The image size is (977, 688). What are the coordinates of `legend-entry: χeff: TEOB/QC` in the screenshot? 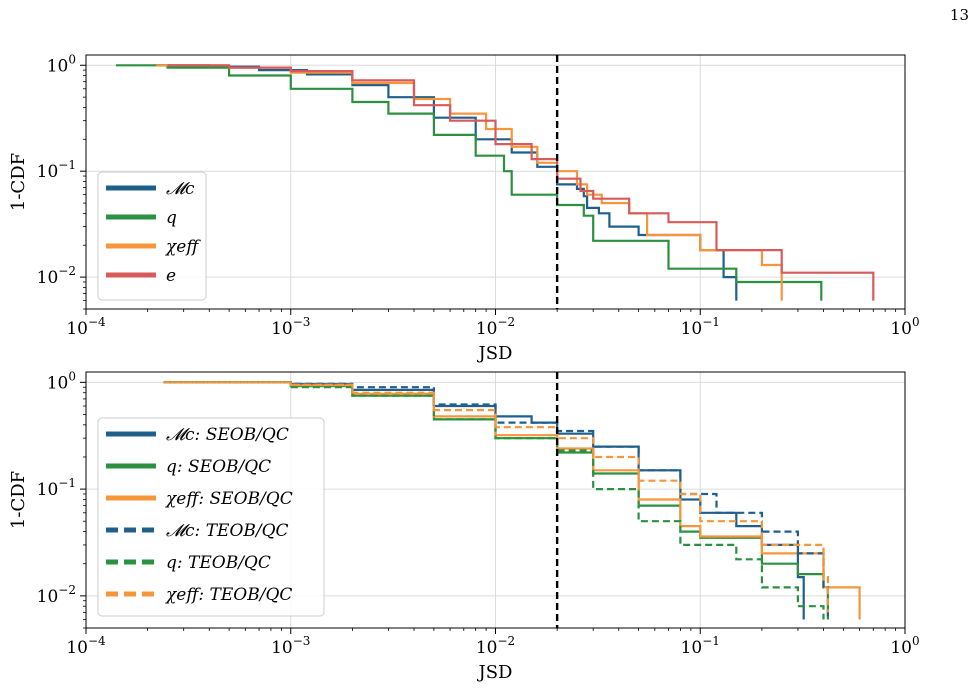 It's located at (228, 595).